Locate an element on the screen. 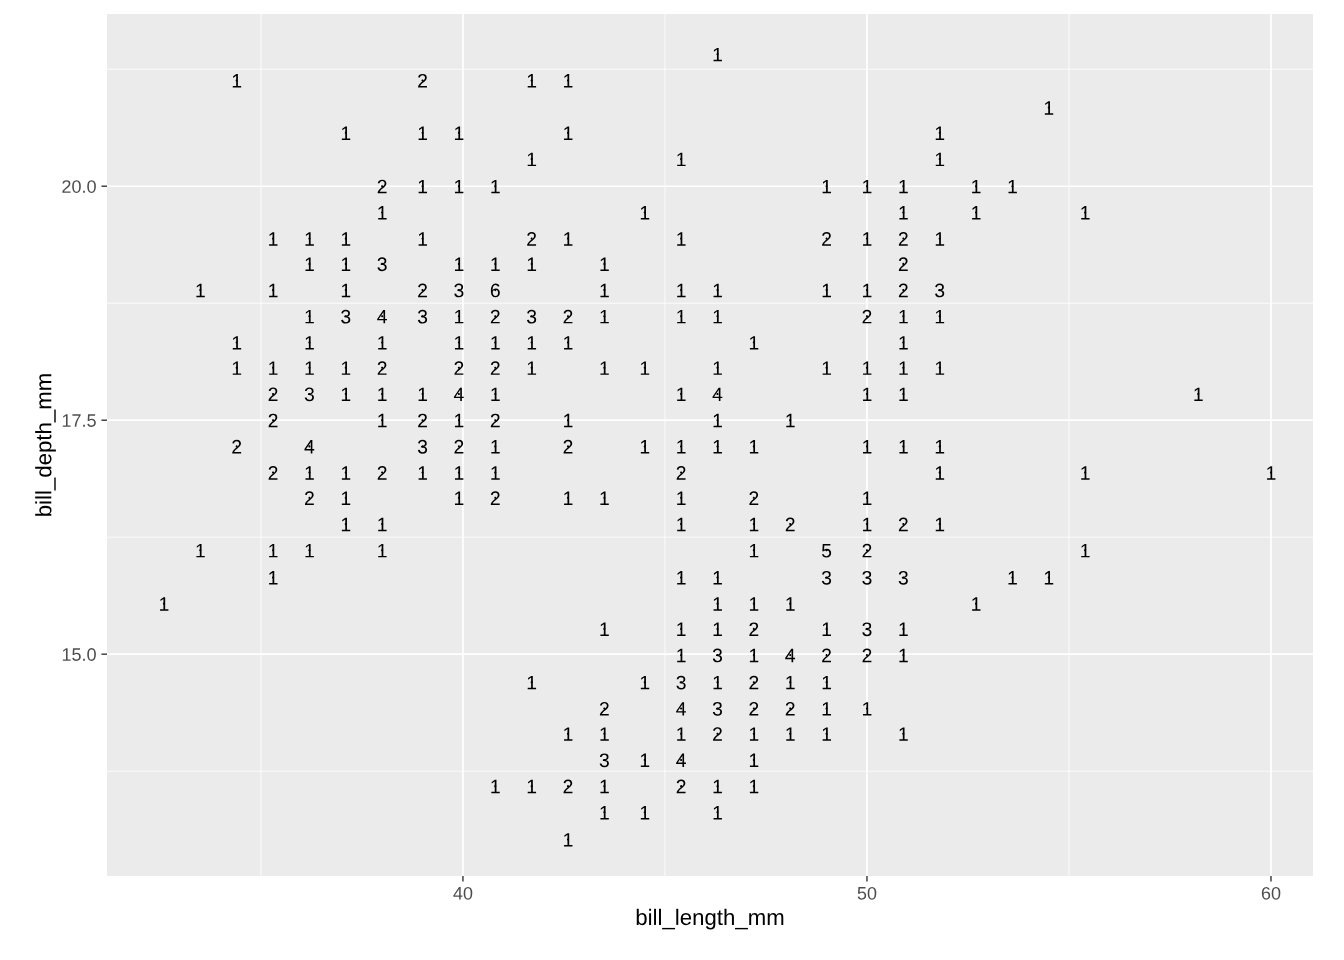  x-tick-label: 40 is located at coordinates (463, 893).